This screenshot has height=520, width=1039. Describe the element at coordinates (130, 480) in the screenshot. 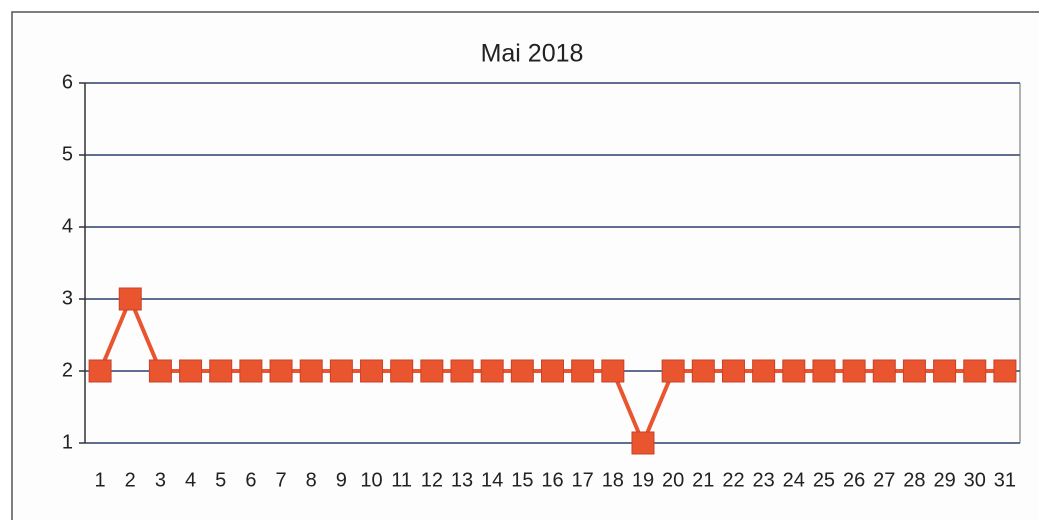

I see `x-tick-label: 2` at that location.